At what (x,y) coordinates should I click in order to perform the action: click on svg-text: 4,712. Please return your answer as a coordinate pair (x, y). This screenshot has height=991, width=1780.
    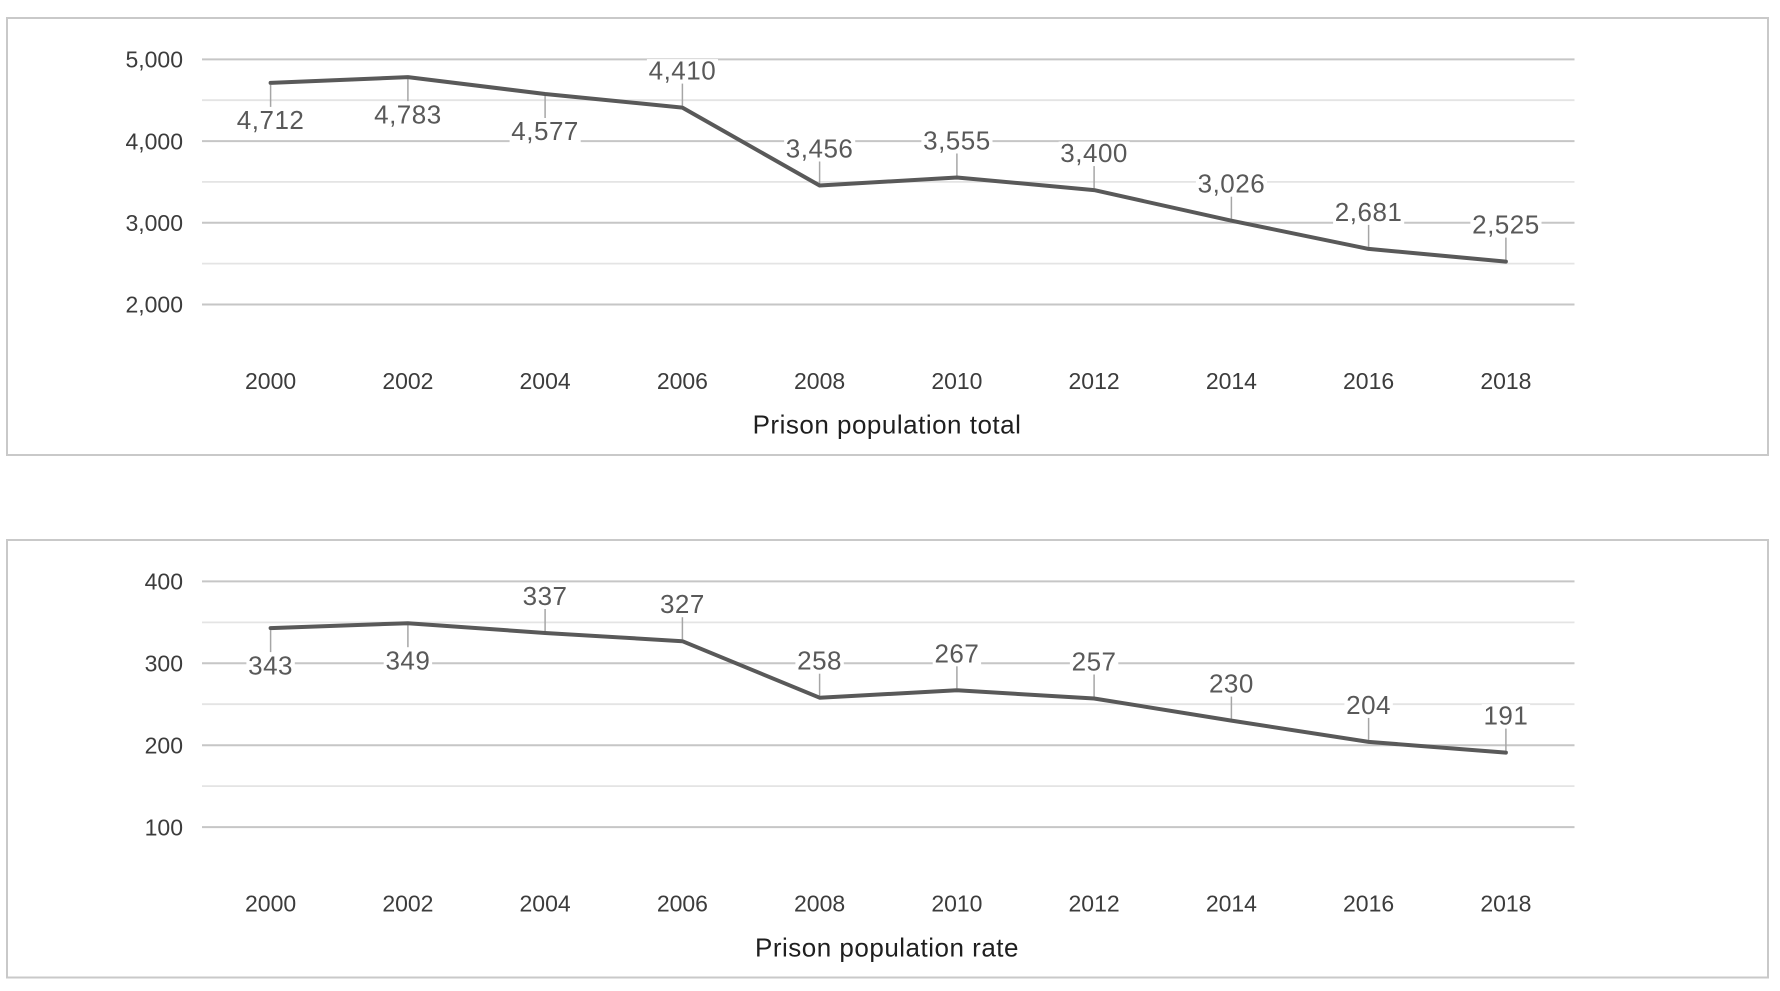
    Looking at the image, I should click on (271, 120).